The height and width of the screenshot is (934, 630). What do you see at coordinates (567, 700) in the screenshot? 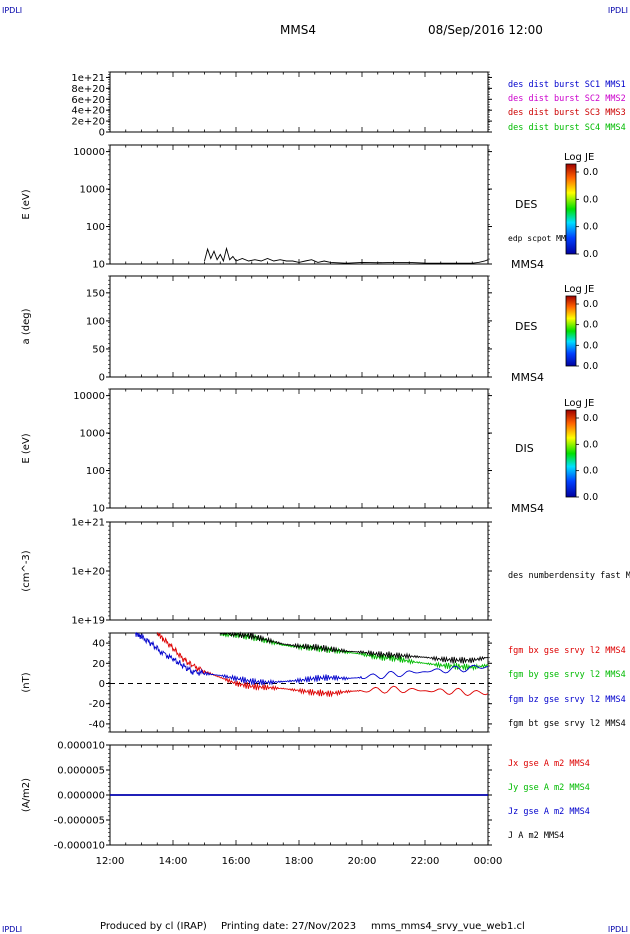
I see `legend-entry: fgm bz gse srvy l2 MMS4` at bounding box center [567, 700].